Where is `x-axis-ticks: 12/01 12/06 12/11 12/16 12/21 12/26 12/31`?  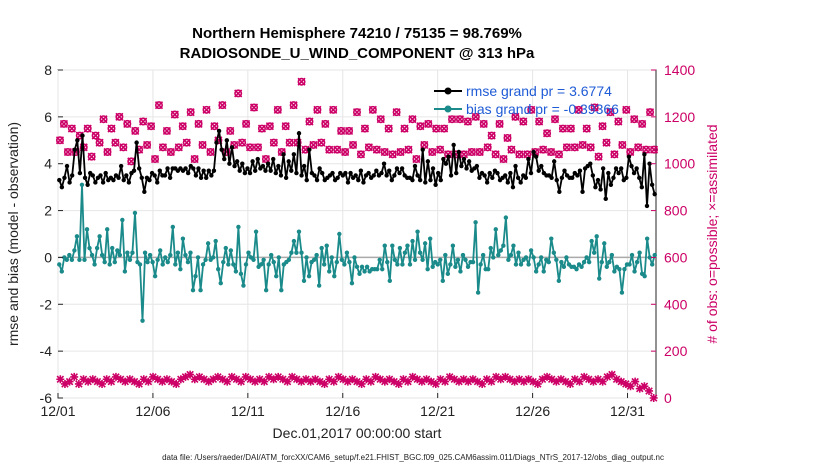 x-axis-ticks: 12/01 12/06 12/11 12/16 12/21 12/26 12/31 is located at coordinates (342, 406).